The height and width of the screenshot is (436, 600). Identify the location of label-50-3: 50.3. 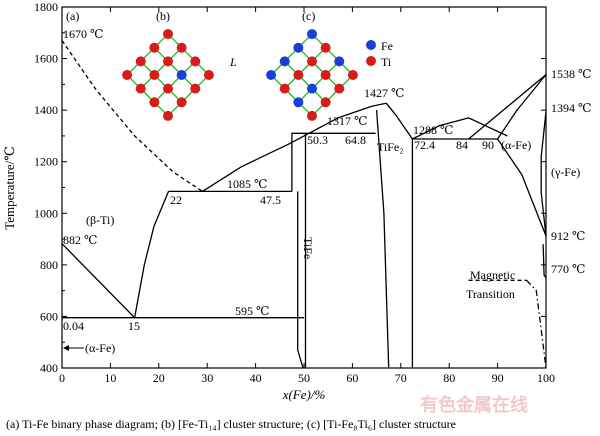
(317, 140).